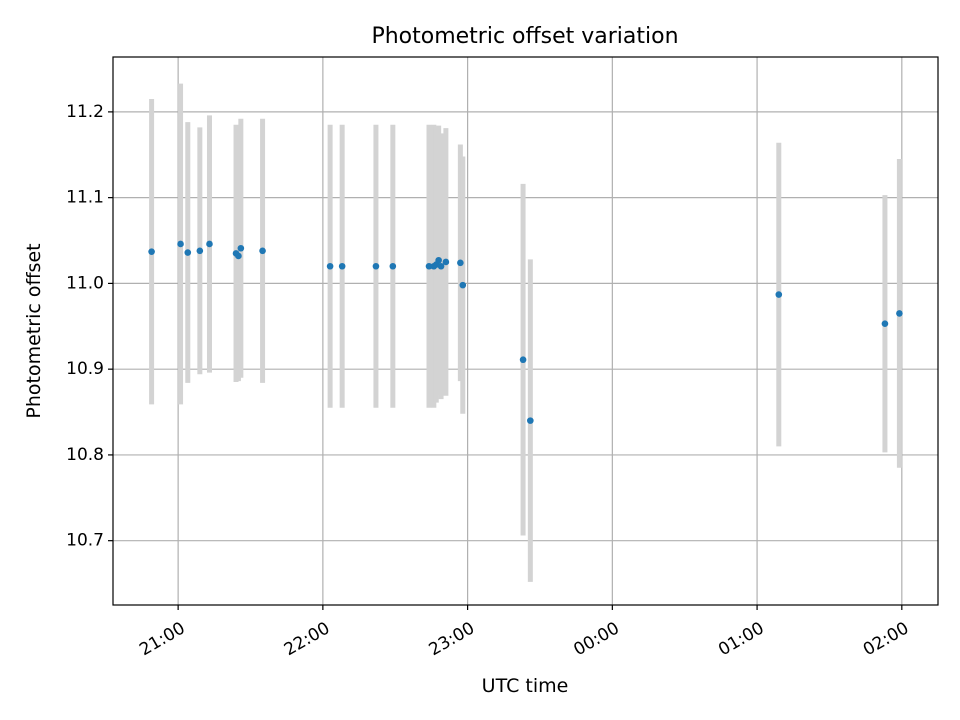 The image size is (960, 720). Describe the element at coordinates (85, 112) in the screenshot. I see `y-tick-label: 11.2` at that location.